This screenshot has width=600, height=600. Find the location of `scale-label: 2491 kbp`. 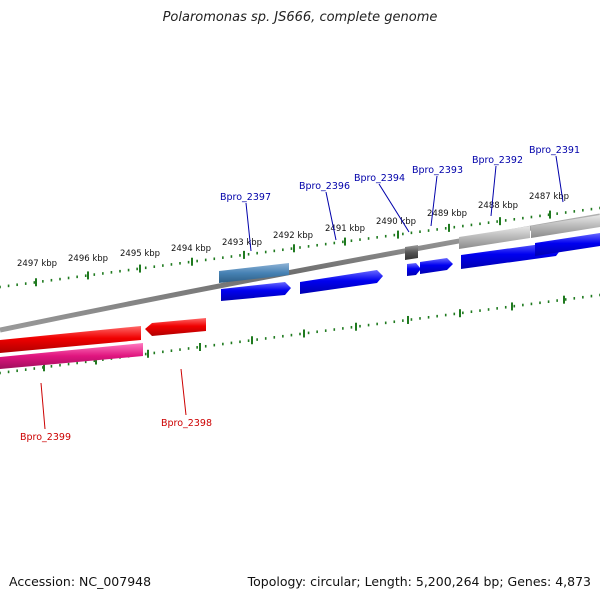

scale-label: 2491 kbp is located at coordinates (345, 229).